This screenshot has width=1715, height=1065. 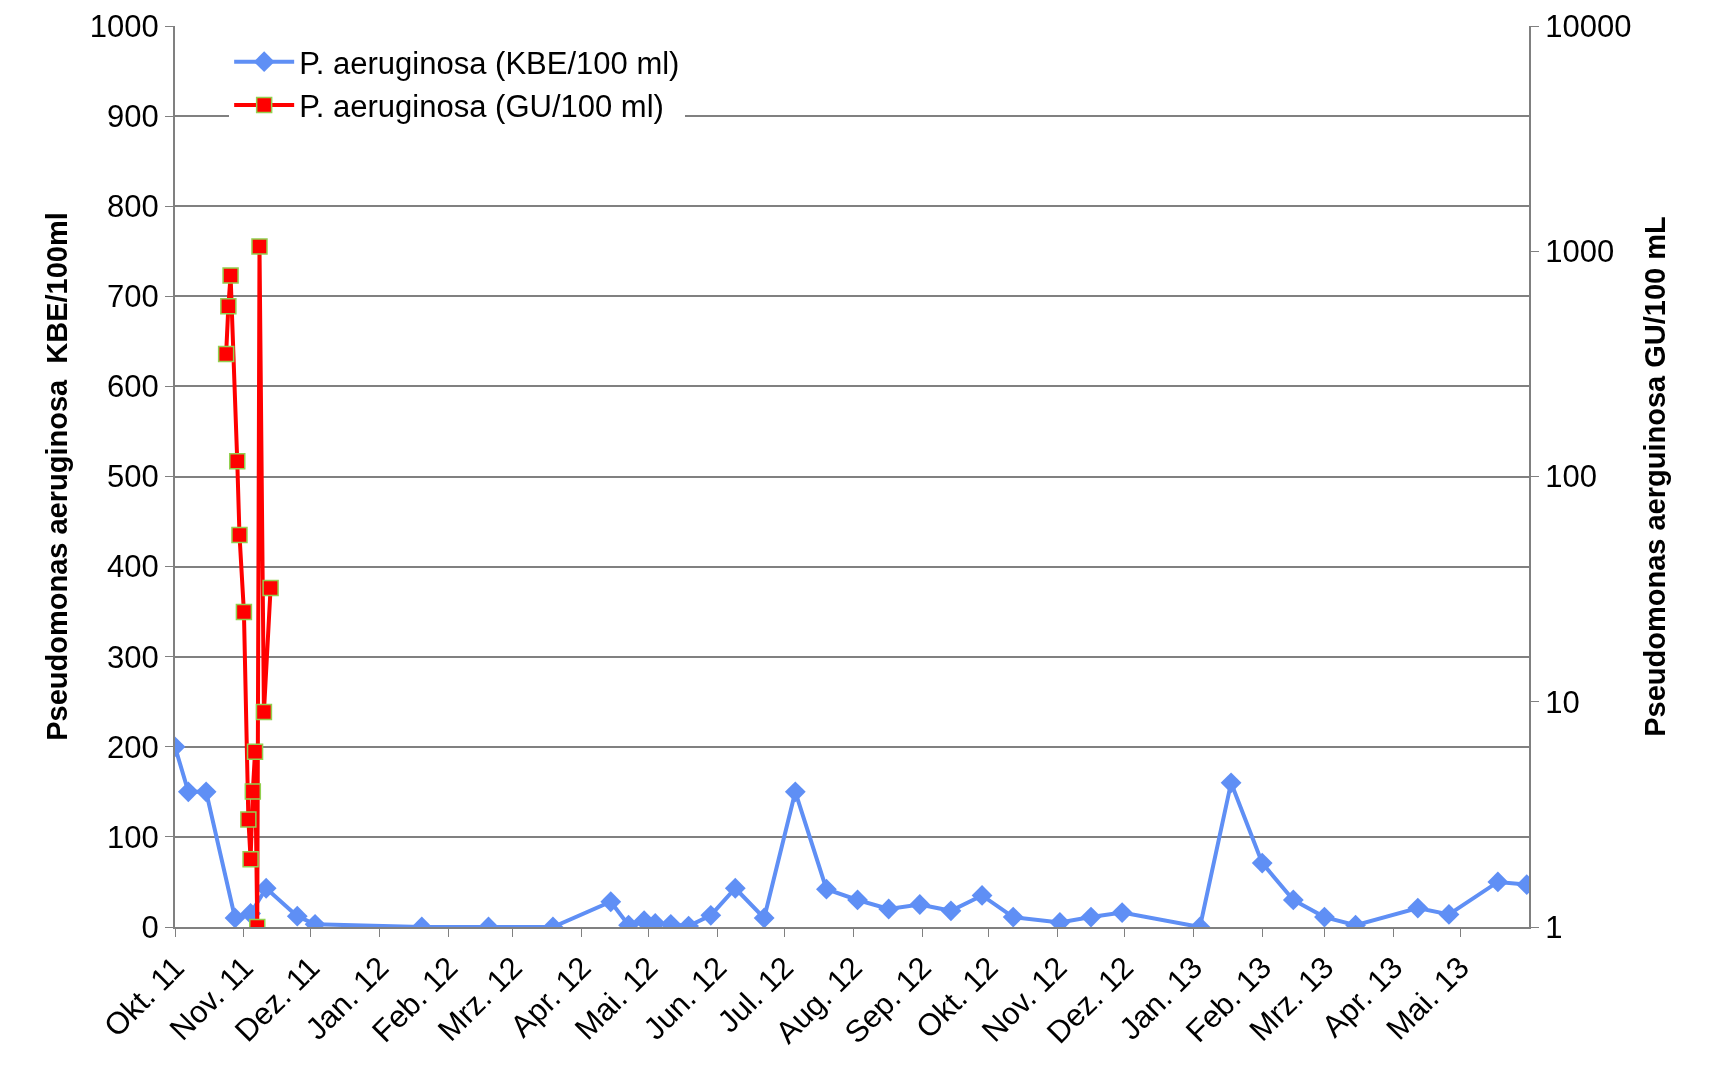 What do you see at coordinates (133, 837) in the screenshot?
I see `y-tick-label: 100` at bounding box center [133, 837].